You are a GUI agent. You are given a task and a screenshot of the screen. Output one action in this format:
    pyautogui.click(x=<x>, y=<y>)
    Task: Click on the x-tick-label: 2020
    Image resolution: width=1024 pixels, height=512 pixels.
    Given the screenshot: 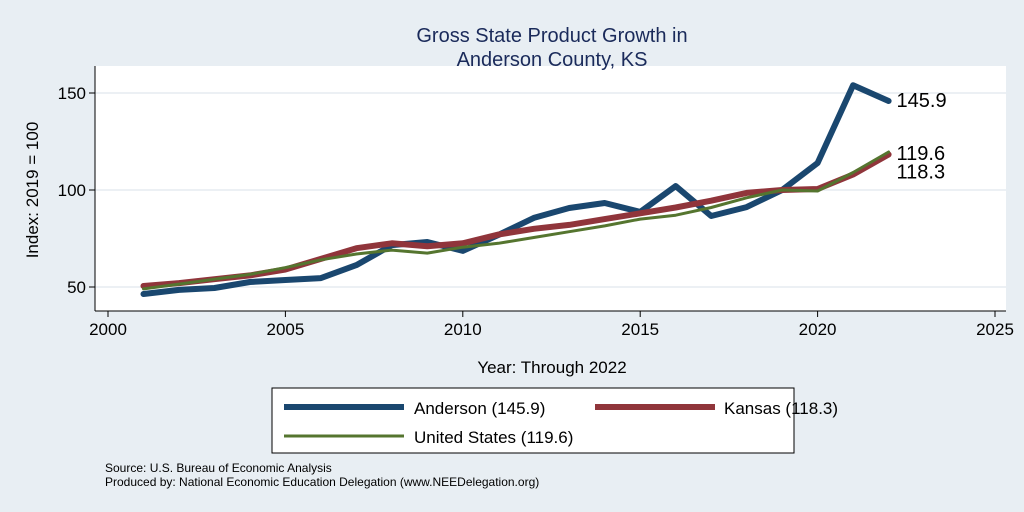 What is the action you would take?
    pyautogui.click(x=818, y=329)
    